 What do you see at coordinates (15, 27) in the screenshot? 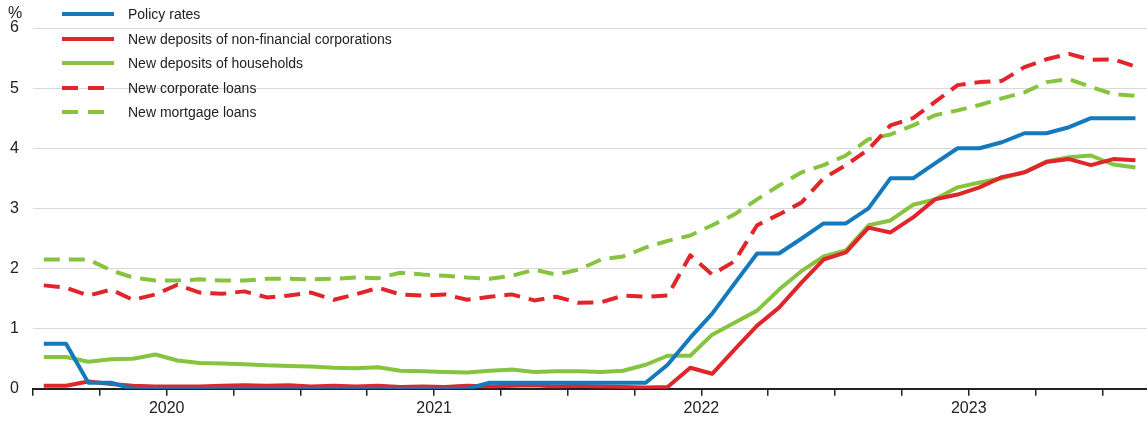
I see `y-tick-label: 6` at bounding box center [15, 27].